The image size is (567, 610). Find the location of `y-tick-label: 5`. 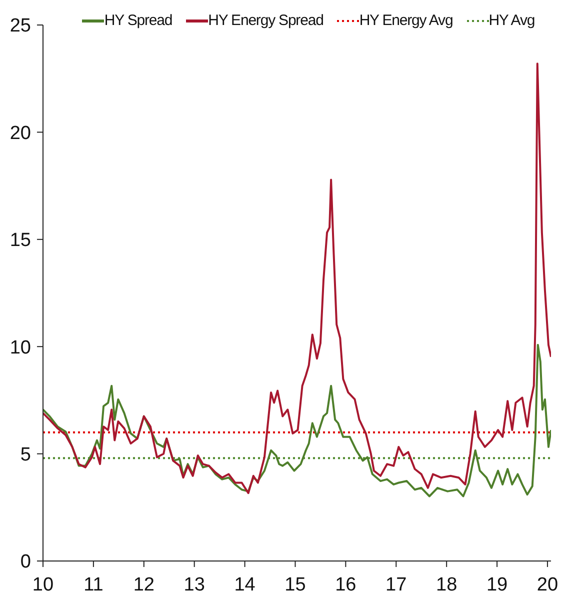

y-tick-label: 5 is located at coordinates (25, 455).